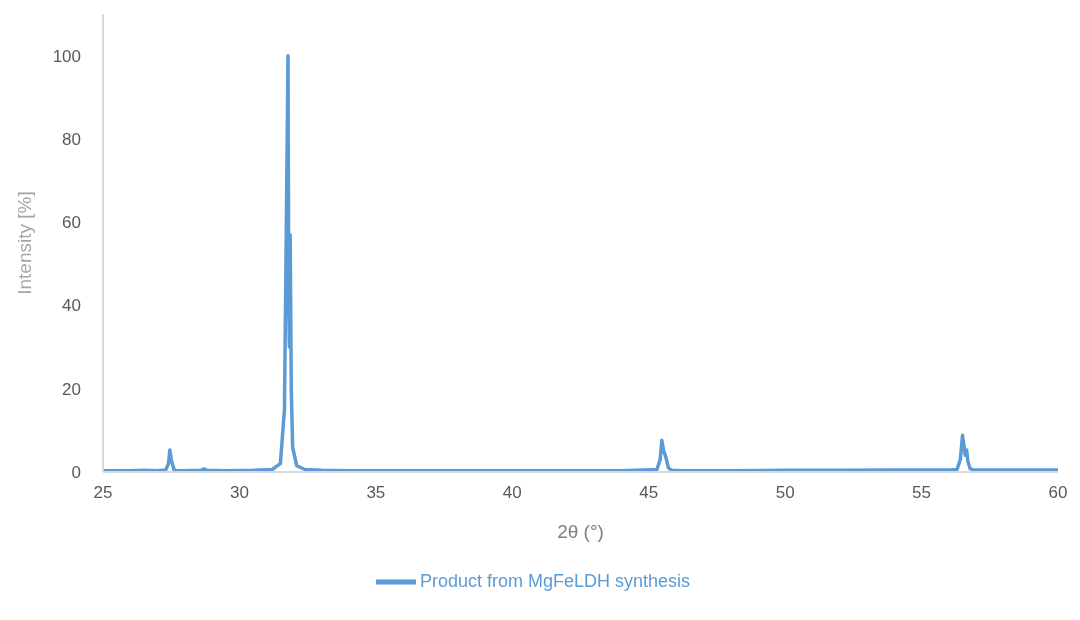 Image resolution: width=1080 pixels, height=620 pixels. I want to click on y-tick-label: 40, so click(71, 306).